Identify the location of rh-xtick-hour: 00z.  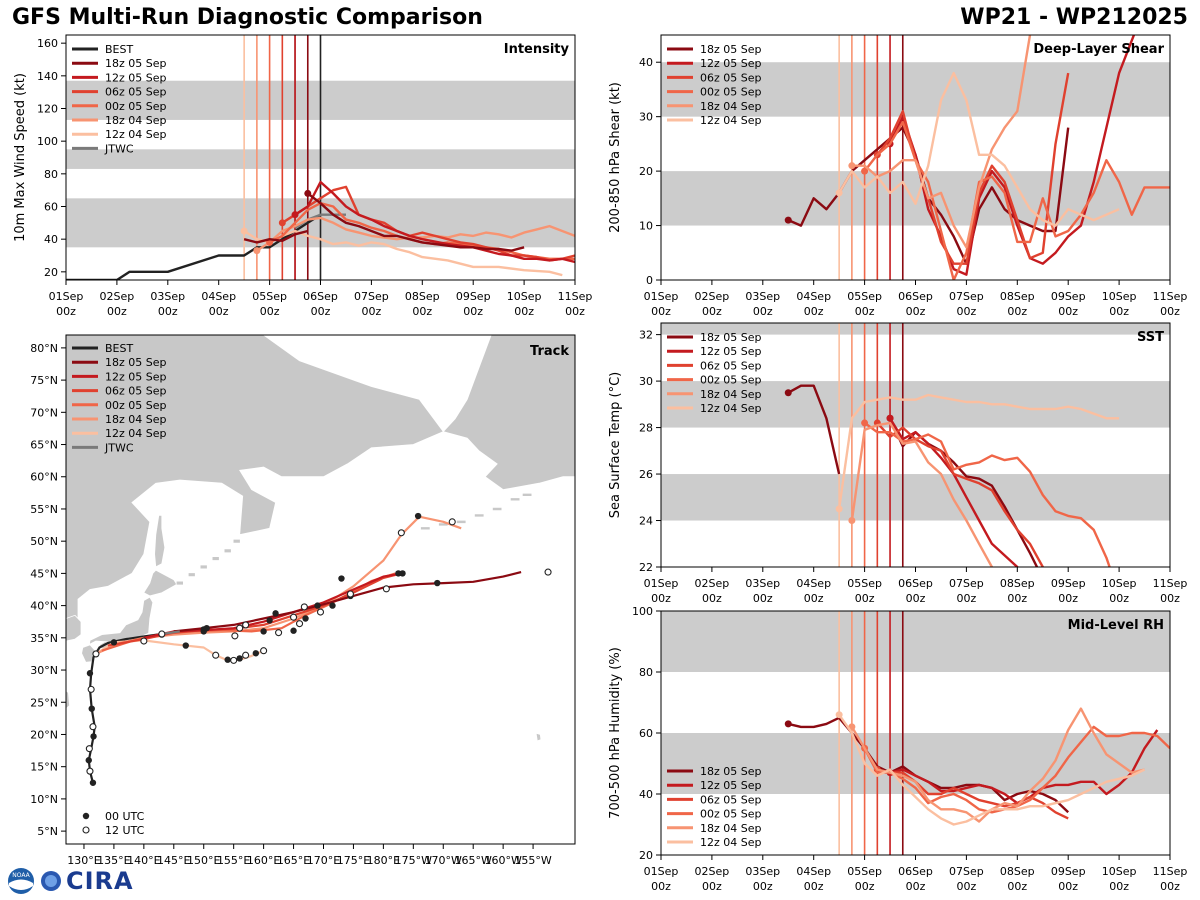
(916, 886).